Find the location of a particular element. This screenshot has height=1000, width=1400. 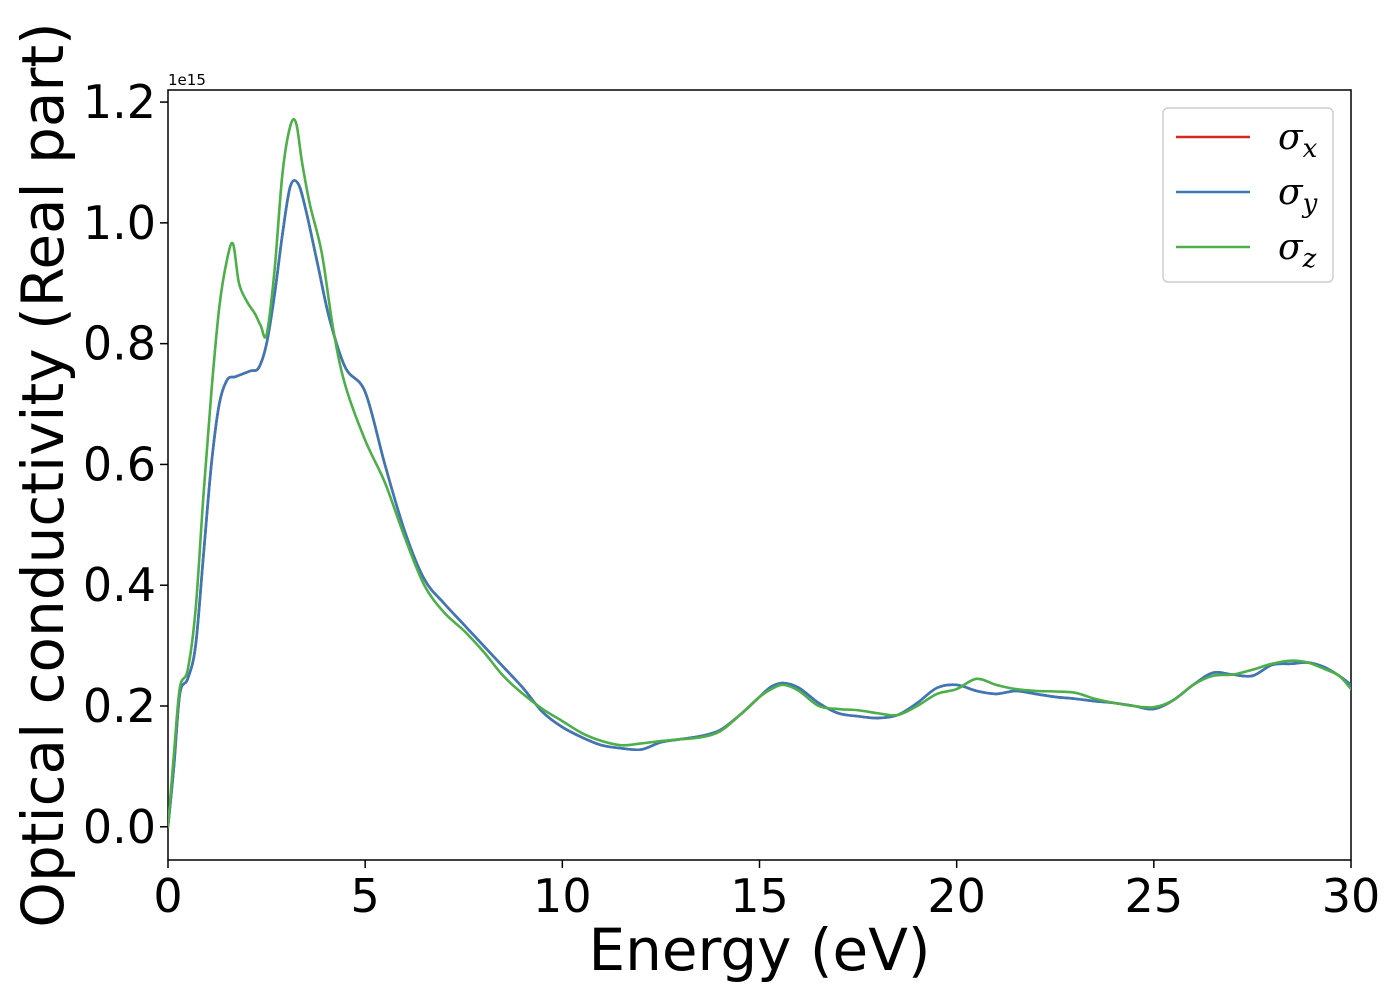

legend-label-y: σy is located at coordinates (1298, 195).